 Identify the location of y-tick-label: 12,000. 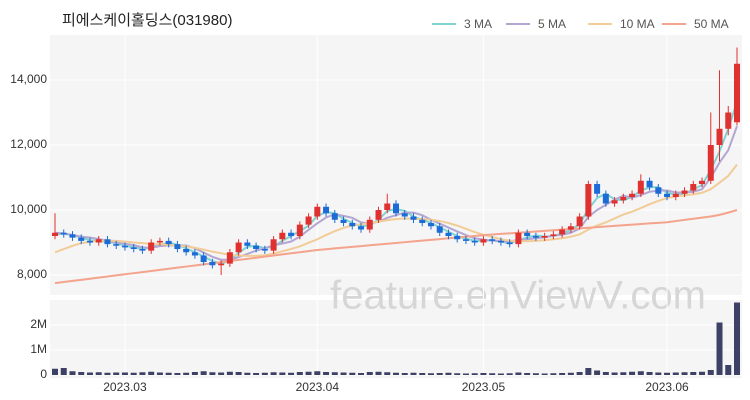
(28, 144).